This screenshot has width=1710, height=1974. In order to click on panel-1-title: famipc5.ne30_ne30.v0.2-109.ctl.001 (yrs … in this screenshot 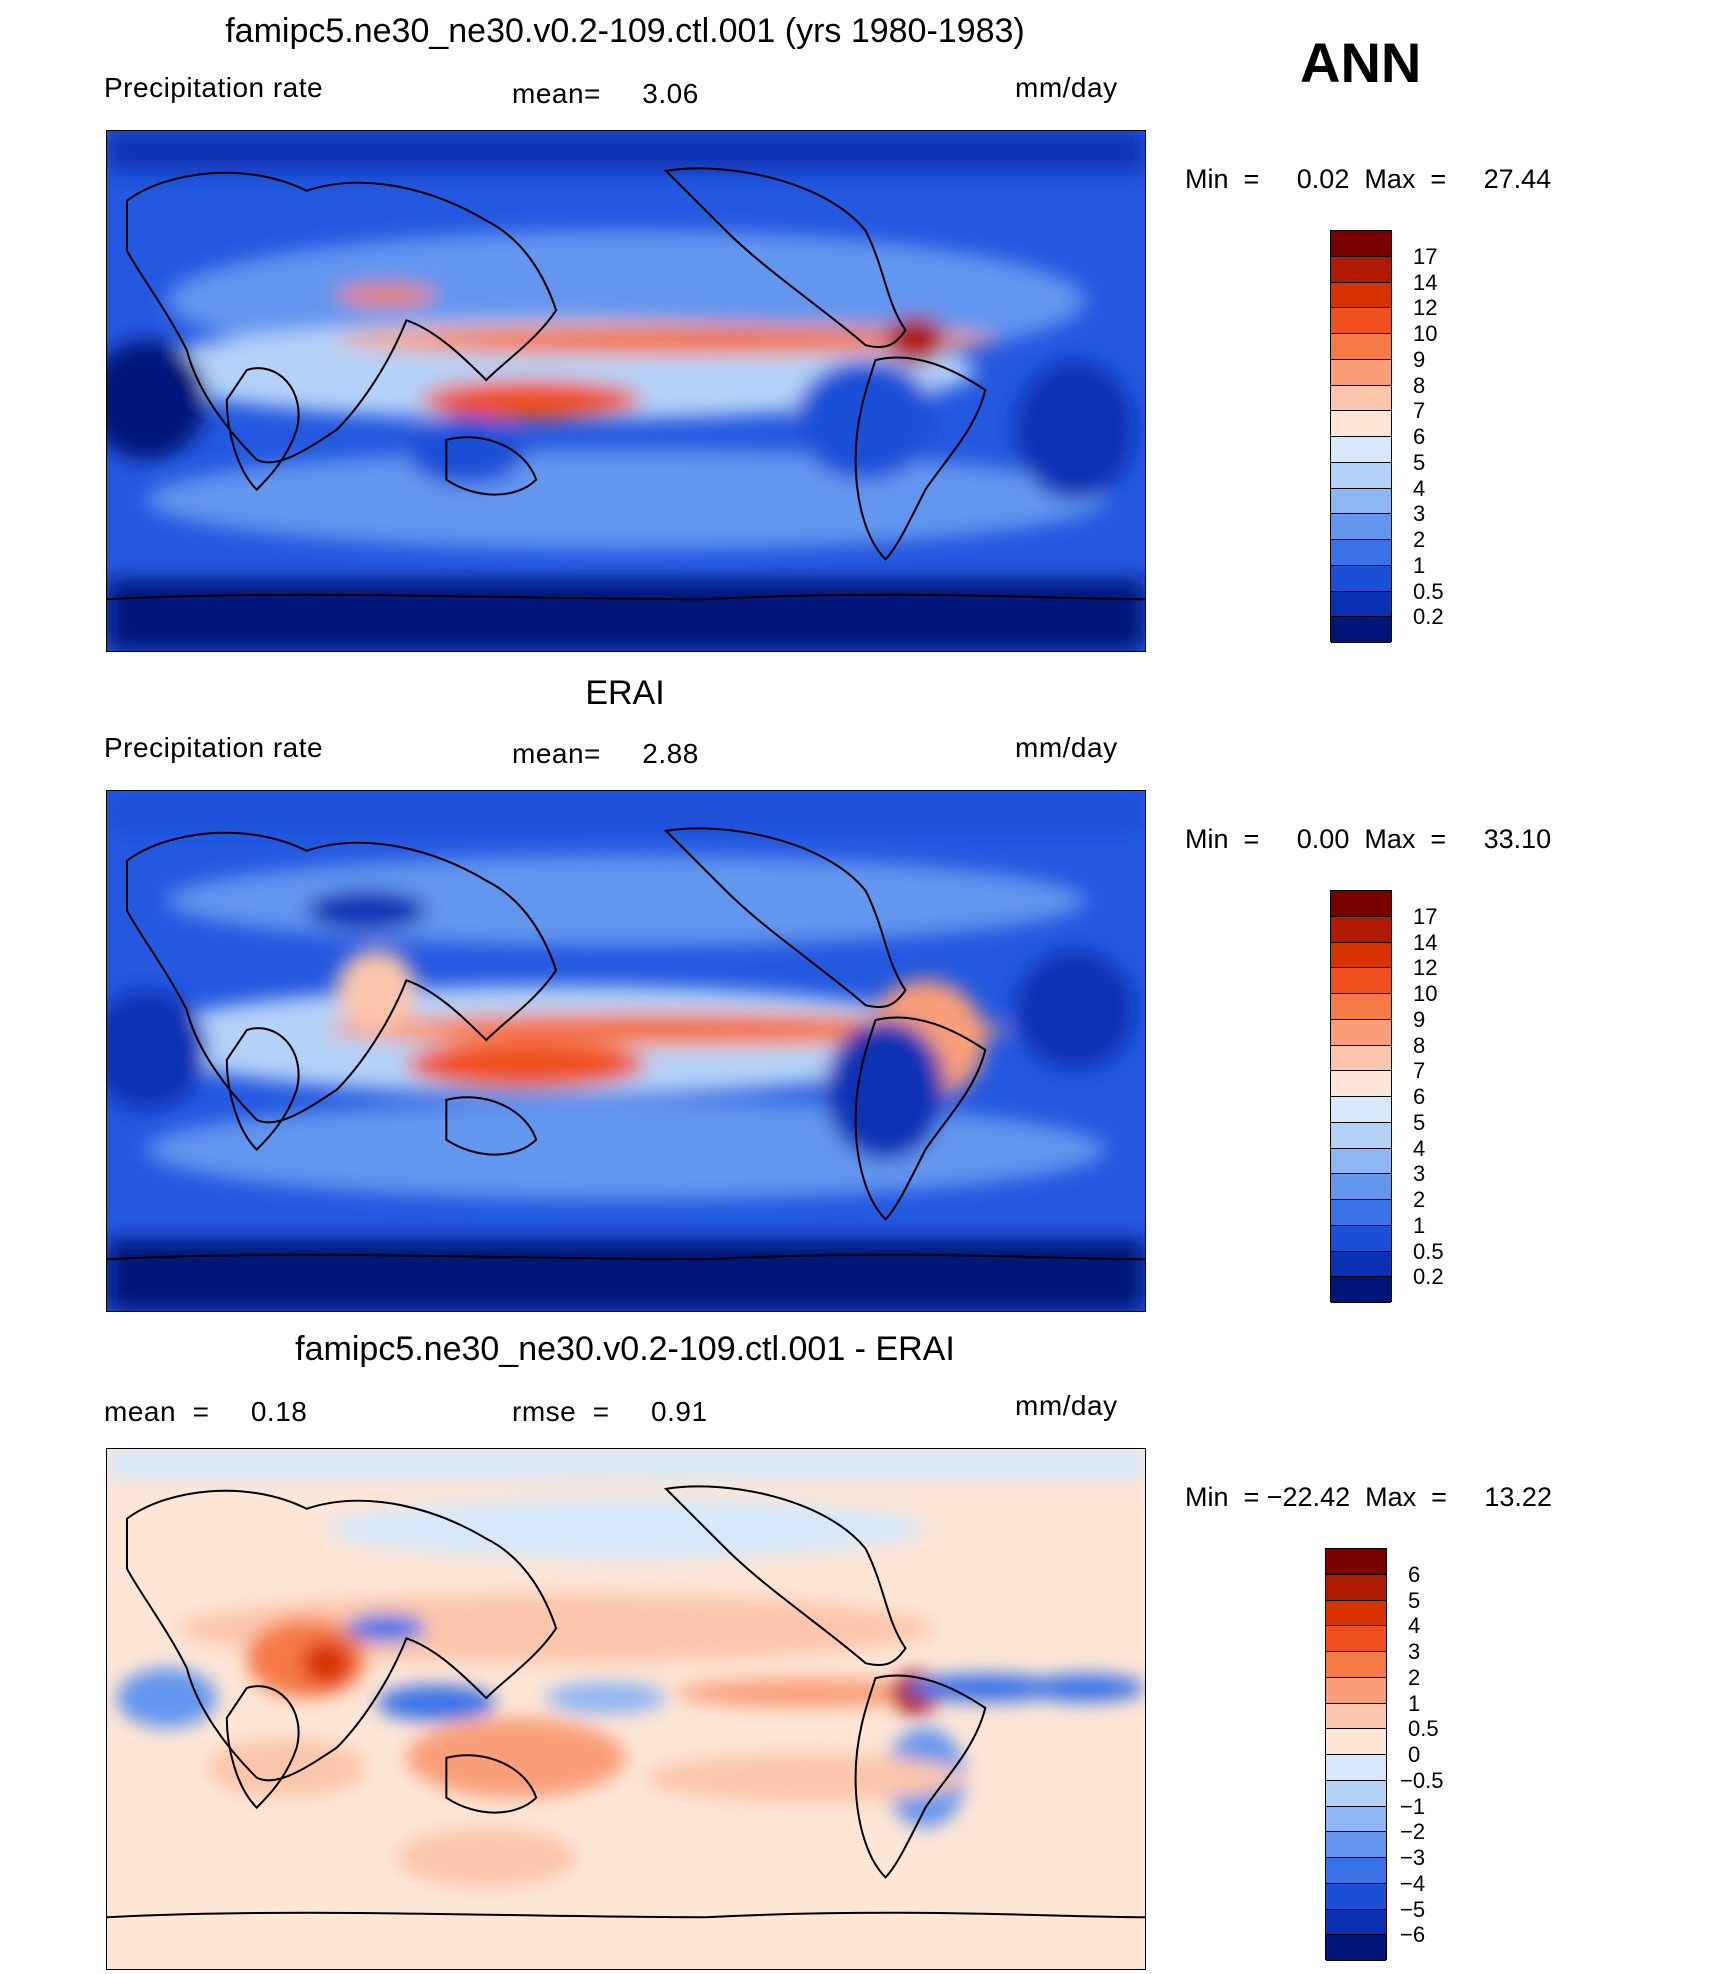, I will do `click(625, 31)`.